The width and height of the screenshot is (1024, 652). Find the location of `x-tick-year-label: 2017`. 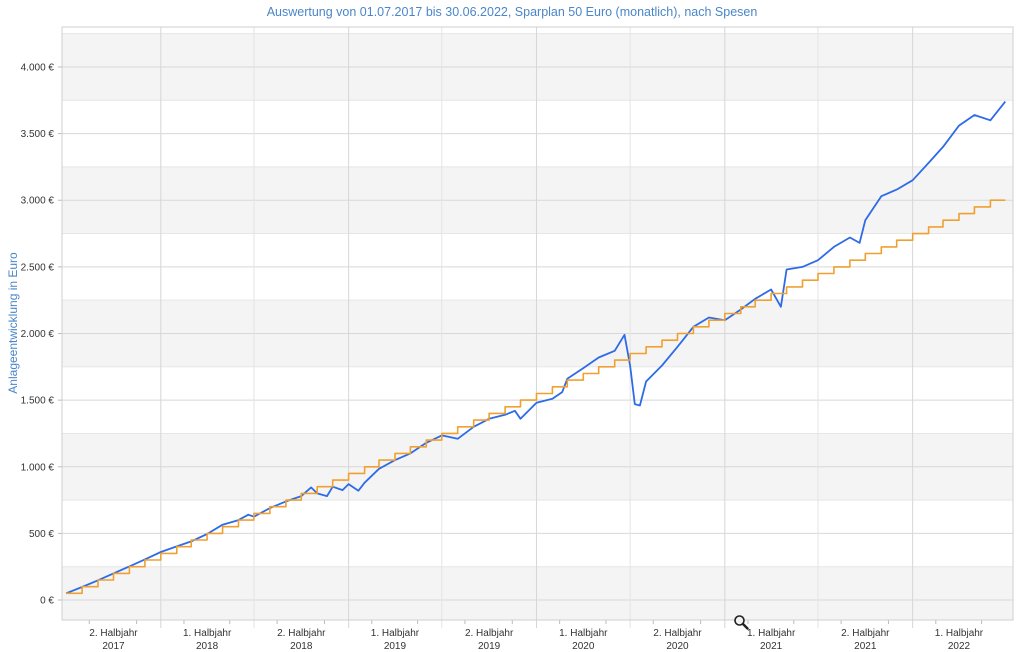

x-tick-year-label: 2017 is located at coordinates (113, 646).